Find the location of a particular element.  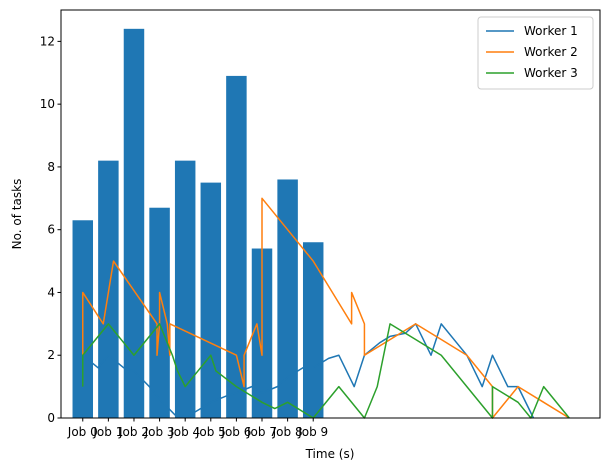

x-tick-label: Job 3 is located at coordinates (159, 432).